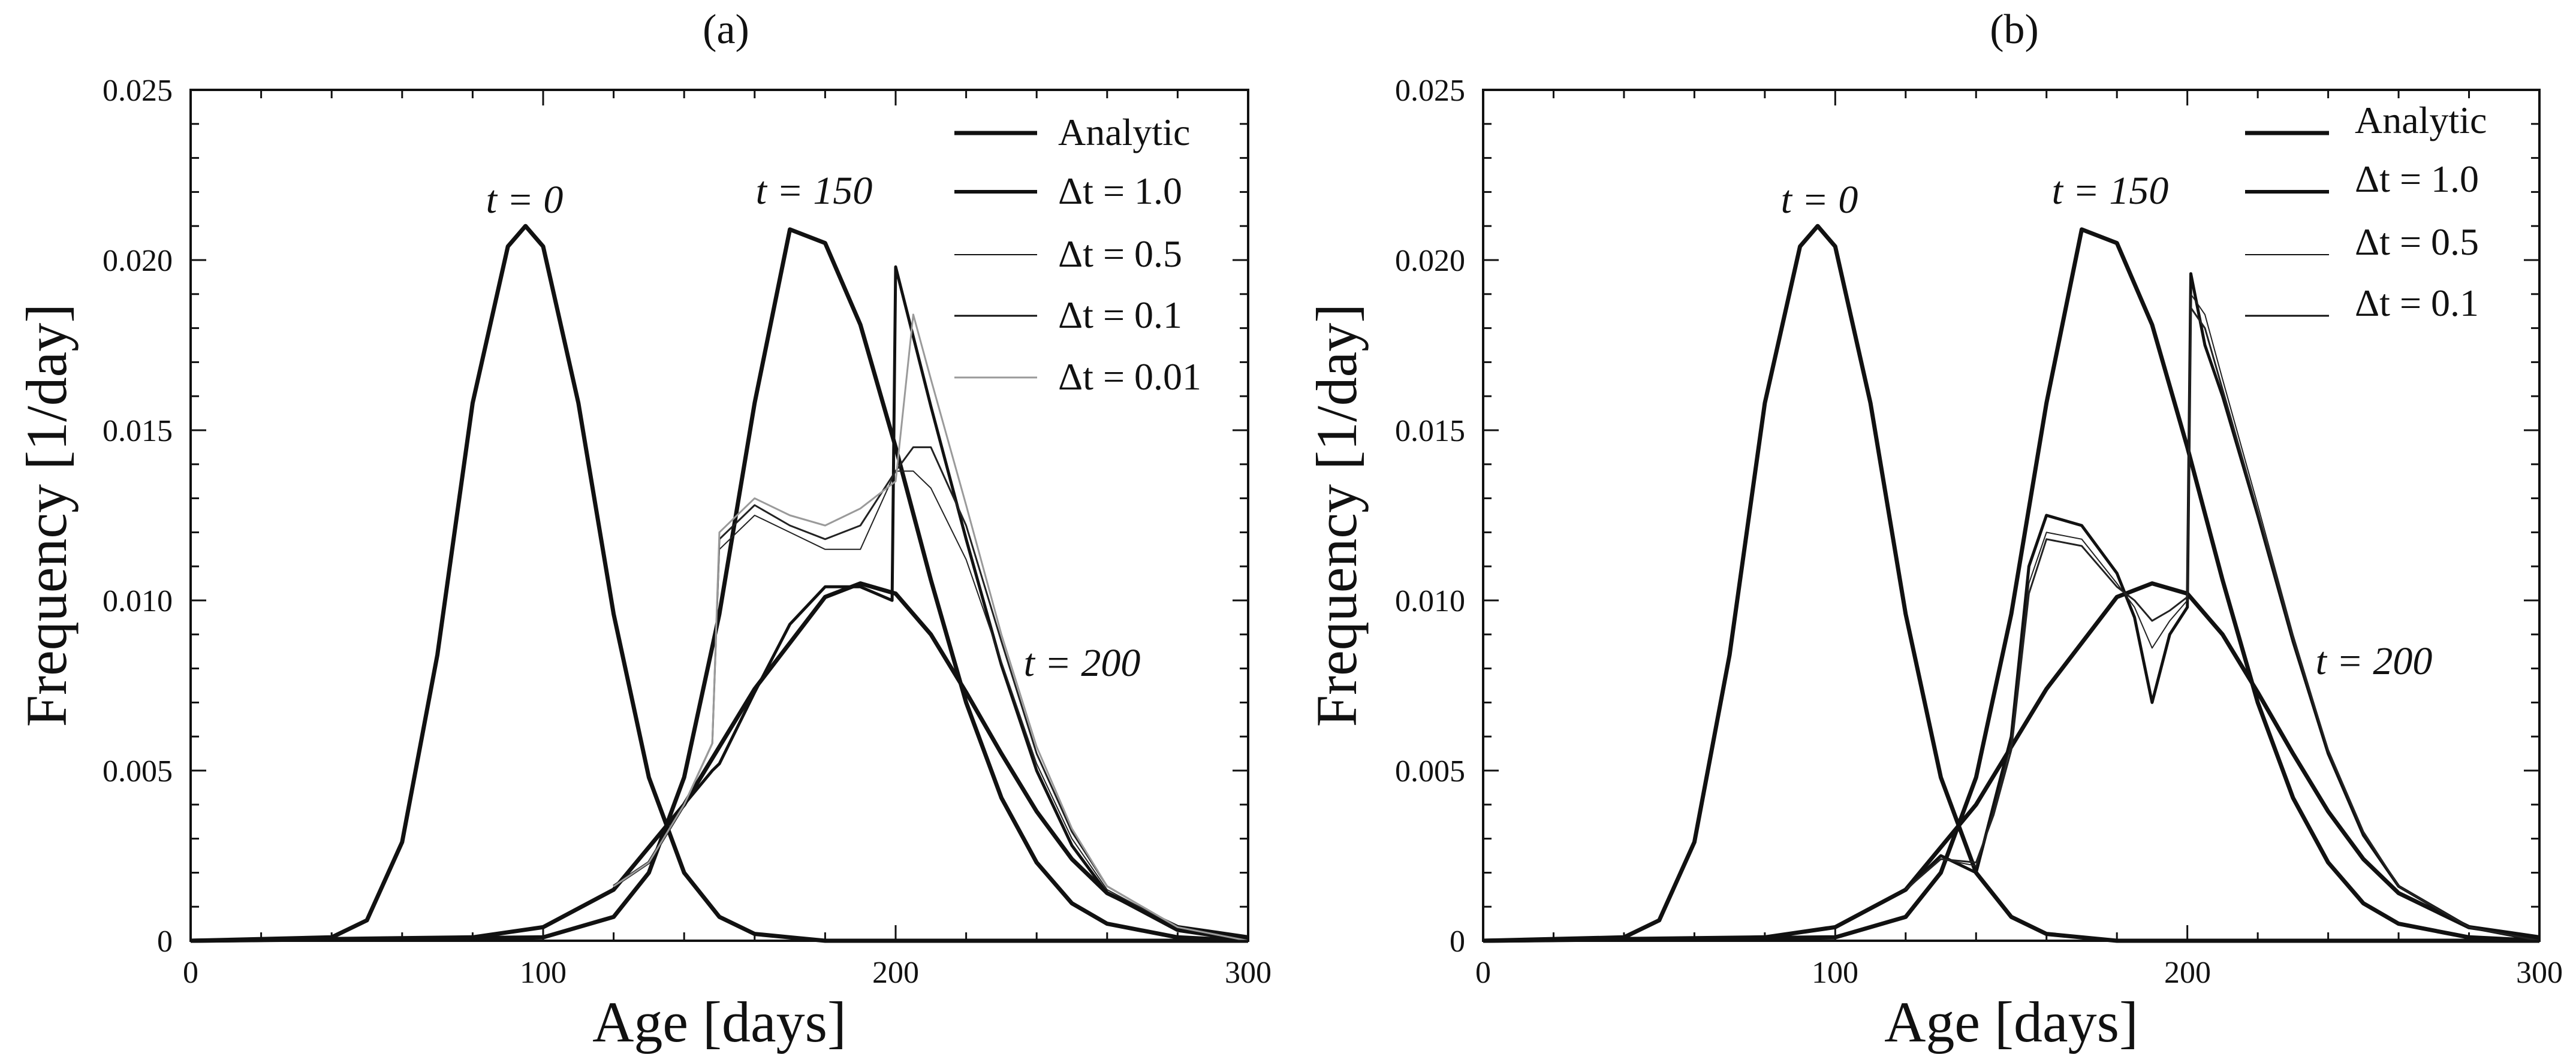 Image resolution: width=2576 pixels, height=1054 pixels. I want to click on x-axis-title-b: Age [days], so click(2011, 1022).